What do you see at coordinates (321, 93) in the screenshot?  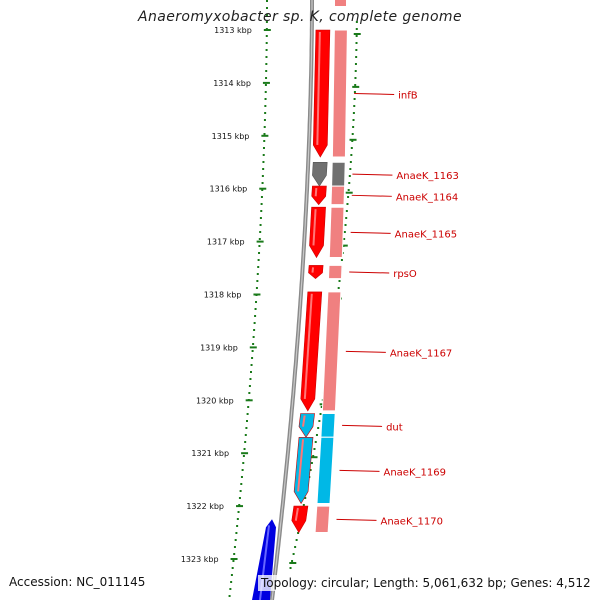 I see `gene-arrow-infb` at bounding box center [321, 93].